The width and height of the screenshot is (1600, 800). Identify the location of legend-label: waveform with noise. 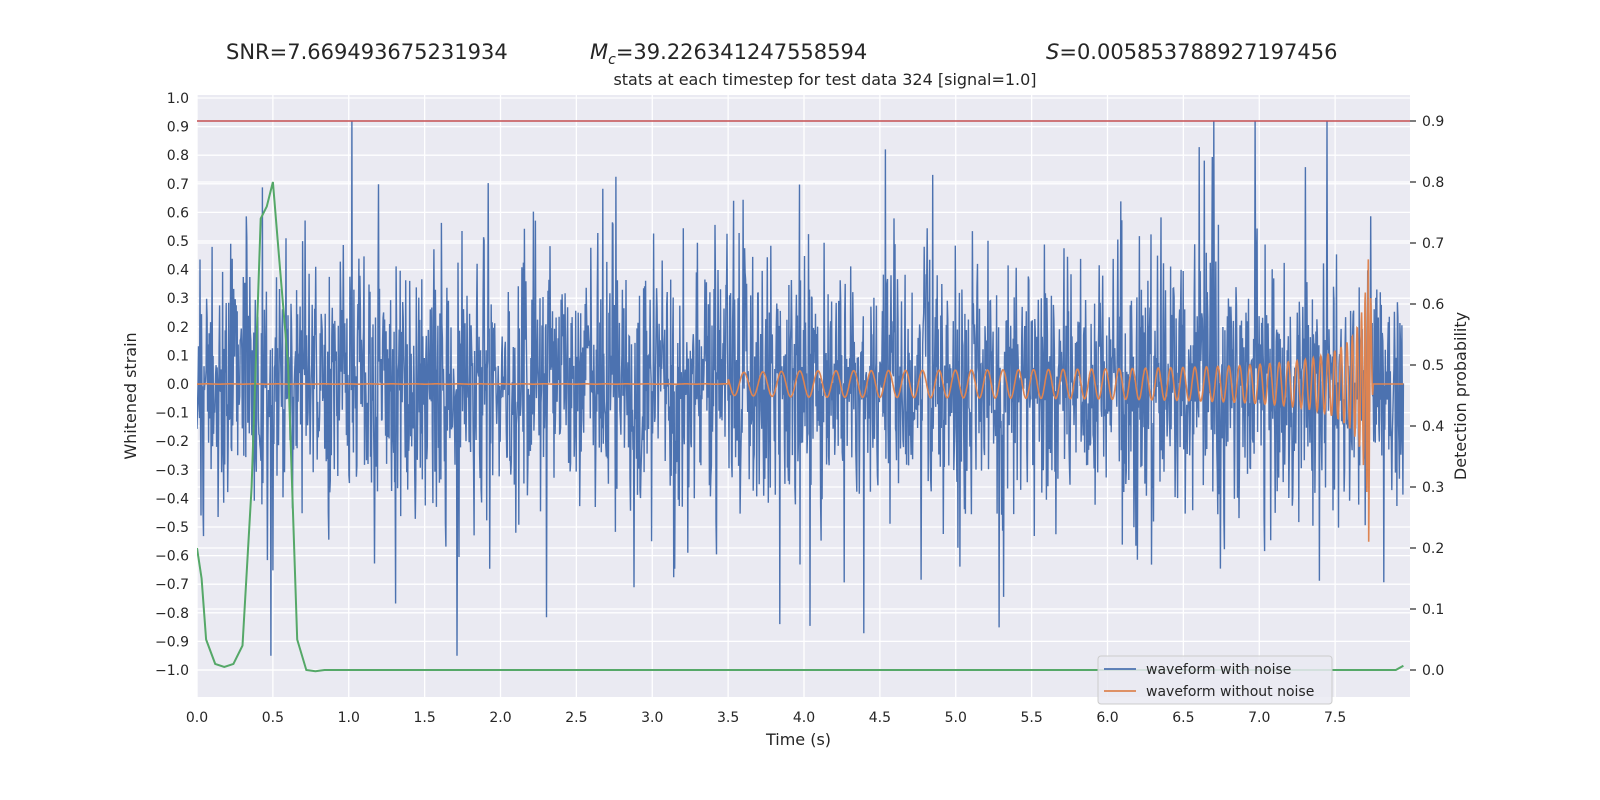
(1218, 670).